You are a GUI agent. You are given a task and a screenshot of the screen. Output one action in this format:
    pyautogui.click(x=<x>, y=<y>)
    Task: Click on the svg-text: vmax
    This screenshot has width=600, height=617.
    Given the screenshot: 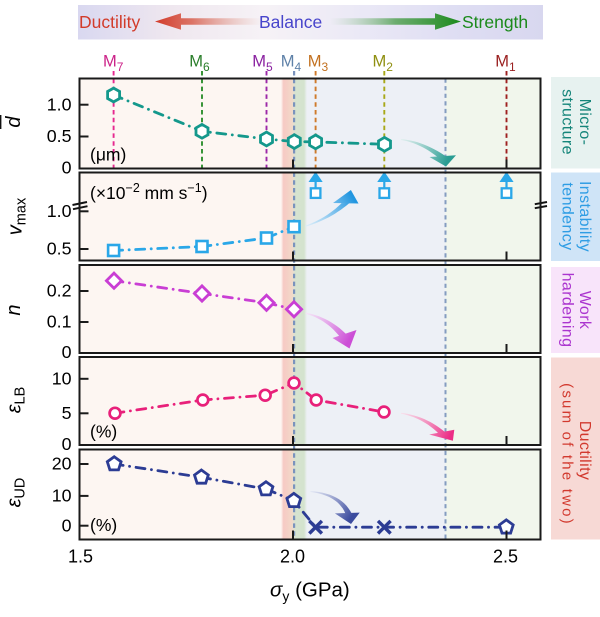 What is the action you would take?
    pyautogui.click(x=17, y=216)
    